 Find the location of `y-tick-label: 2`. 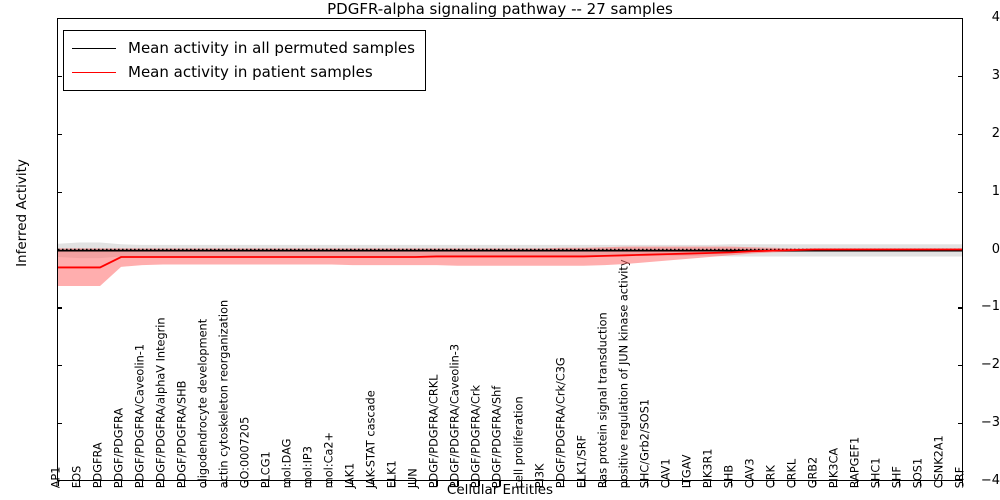

y-tick-label: 2 is located at coordinates (995, 133).